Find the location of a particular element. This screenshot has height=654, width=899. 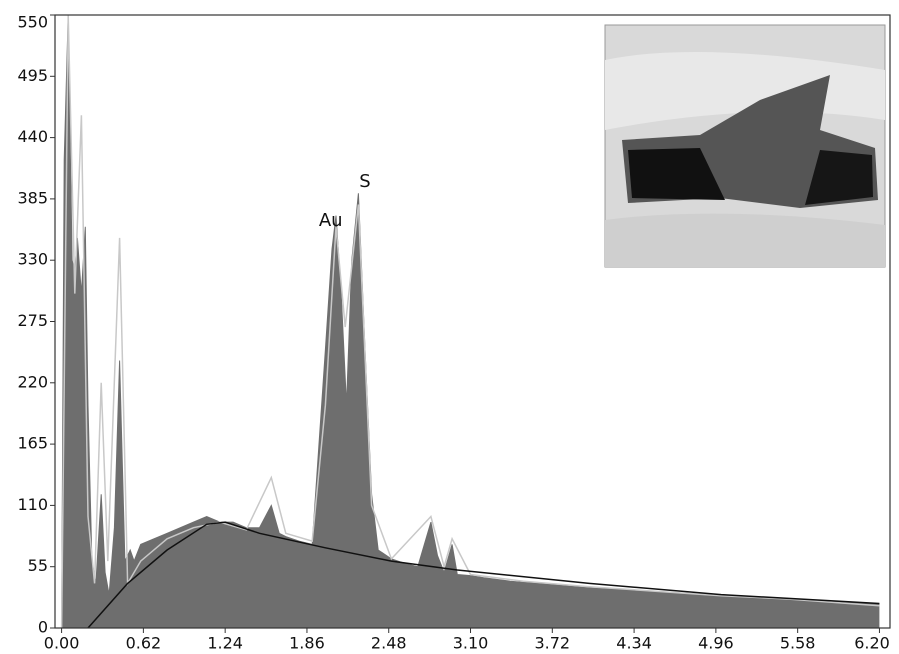

y-tick-label: 385 is located at coordinates (32, 197).